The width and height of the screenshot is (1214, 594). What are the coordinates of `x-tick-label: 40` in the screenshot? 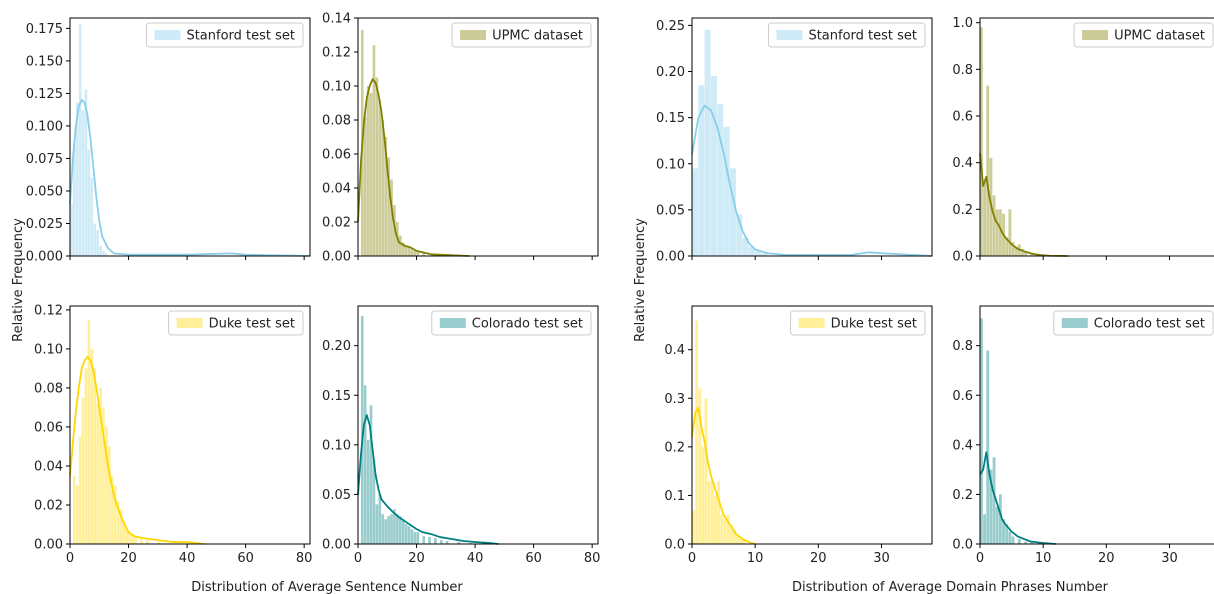 It's located at (475, 558).